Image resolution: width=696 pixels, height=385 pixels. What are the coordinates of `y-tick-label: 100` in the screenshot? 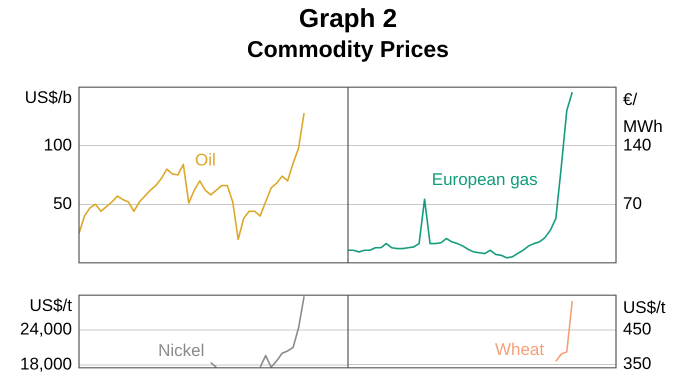 It's located at (58, 144).